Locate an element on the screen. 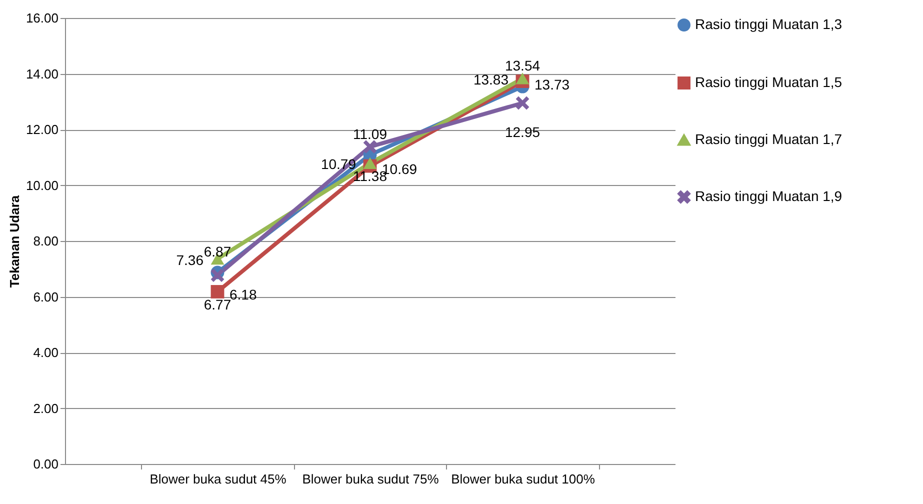 The width and height of the screenshot is (923, 504). data-label: 12.95 is located at coordinates (522, 132).